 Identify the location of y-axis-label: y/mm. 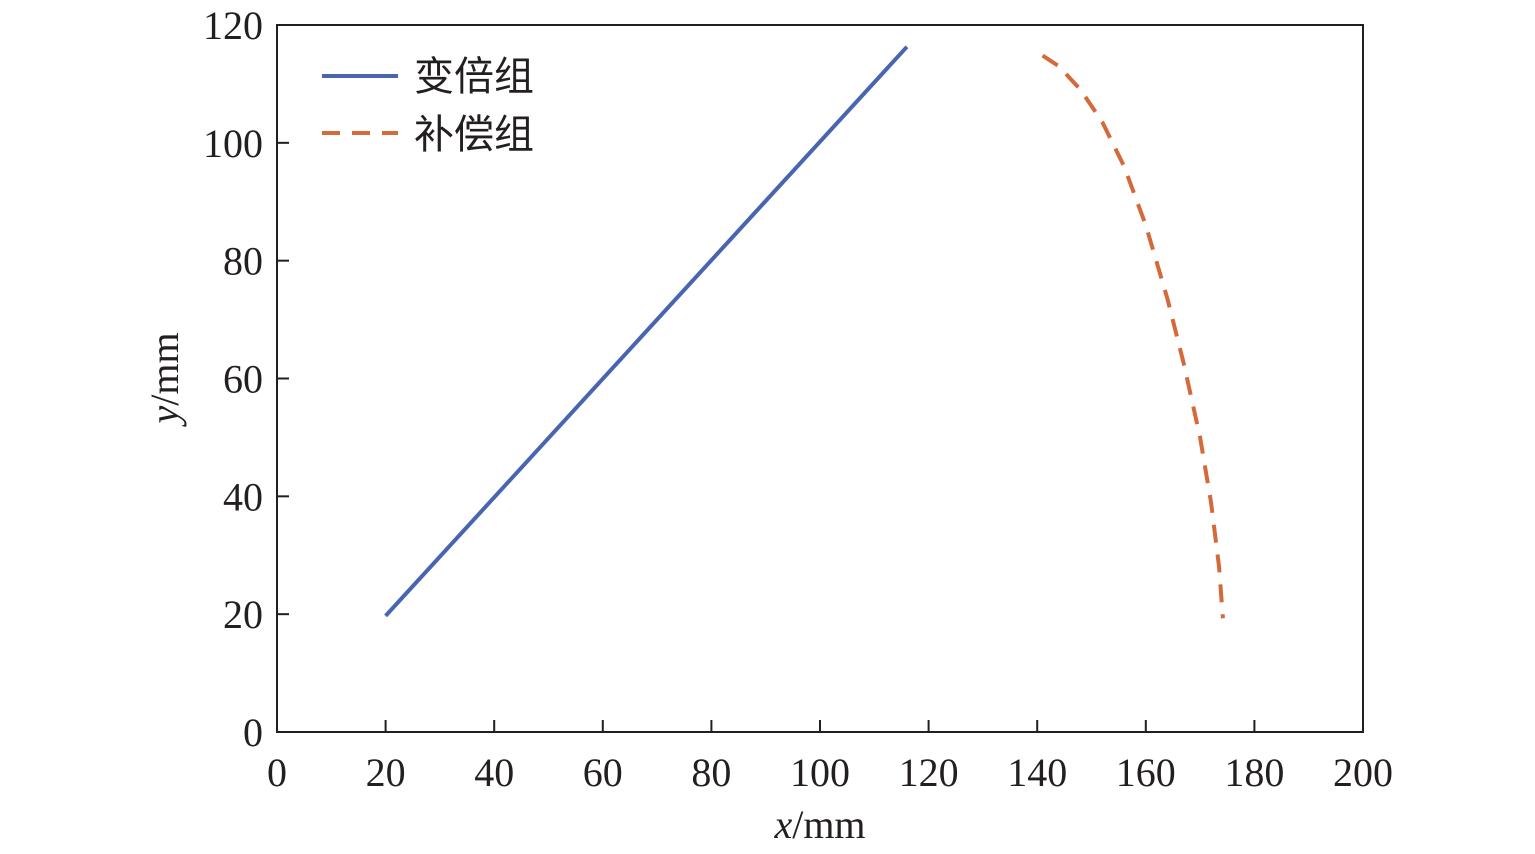
(164, 379).